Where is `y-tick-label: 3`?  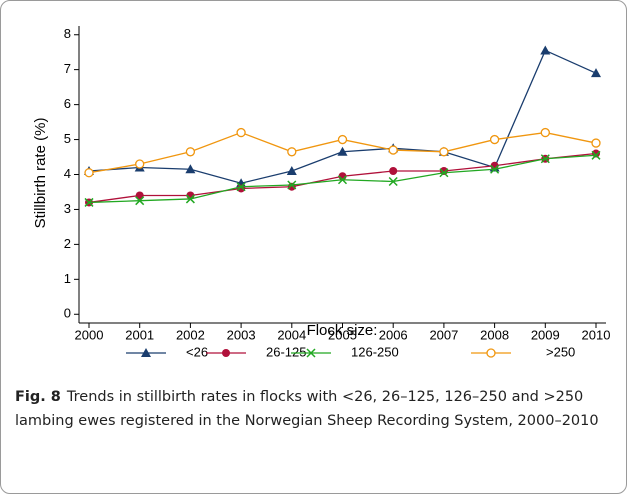
y-tick-label: 3 is located at coordinates (67, 208).